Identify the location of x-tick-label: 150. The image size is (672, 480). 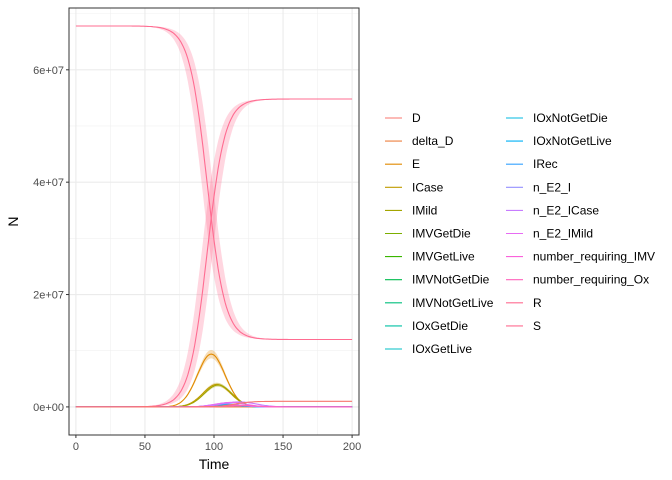
(283, 447).